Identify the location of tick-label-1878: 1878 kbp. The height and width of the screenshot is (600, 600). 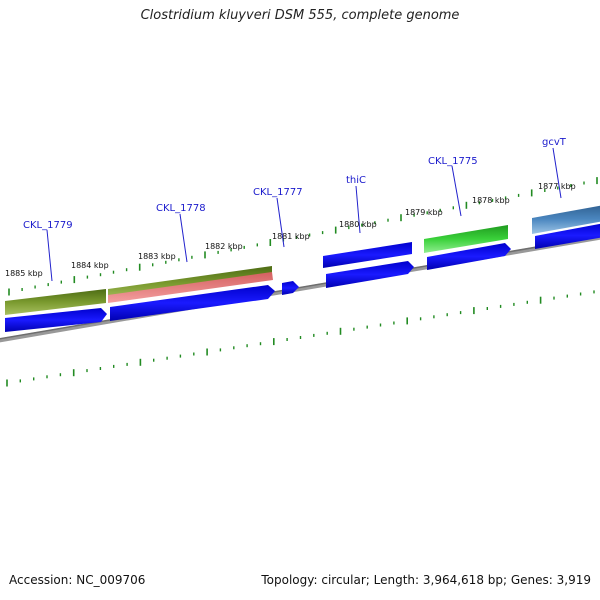
(491, 200).